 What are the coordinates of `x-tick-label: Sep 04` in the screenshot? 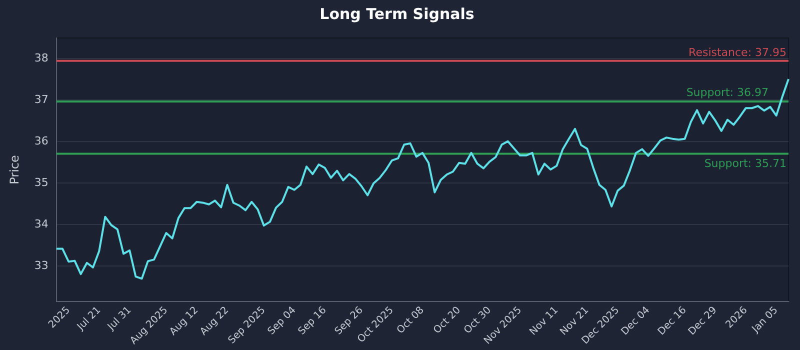 It's located at (282, 321).